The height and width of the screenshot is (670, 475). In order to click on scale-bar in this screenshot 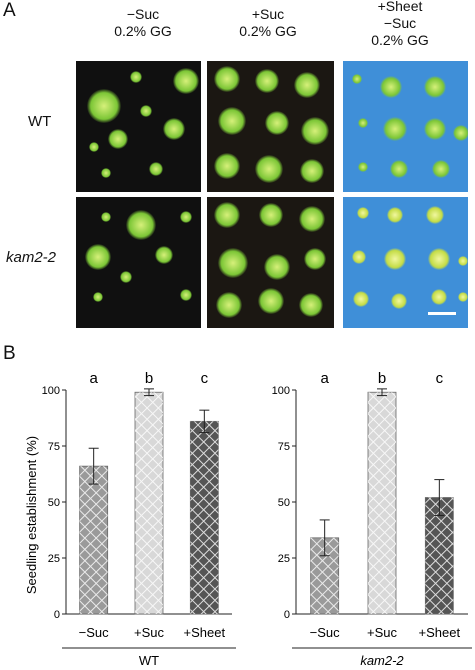, I will do `click(442, 313)`.